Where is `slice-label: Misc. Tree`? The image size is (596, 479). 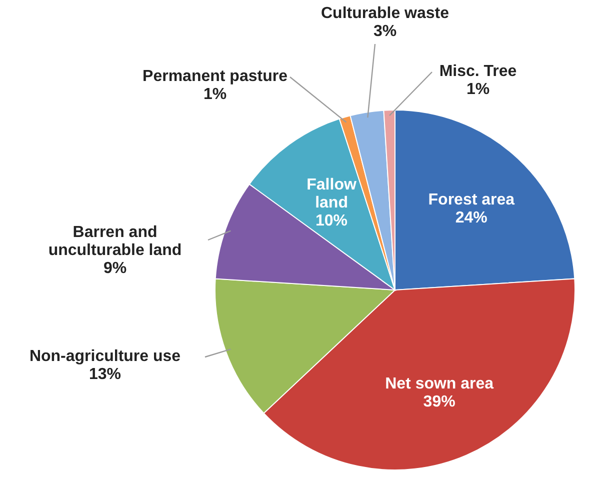
slice-label: Misc. Tree is located at coordinates (478, 71).